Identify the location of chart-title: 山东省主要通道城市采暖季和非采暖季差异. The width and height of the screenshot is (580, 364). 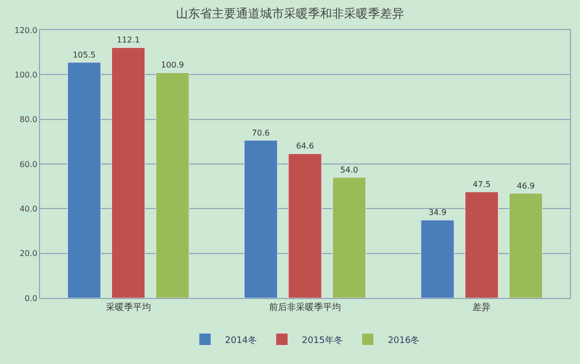
(290, 13).